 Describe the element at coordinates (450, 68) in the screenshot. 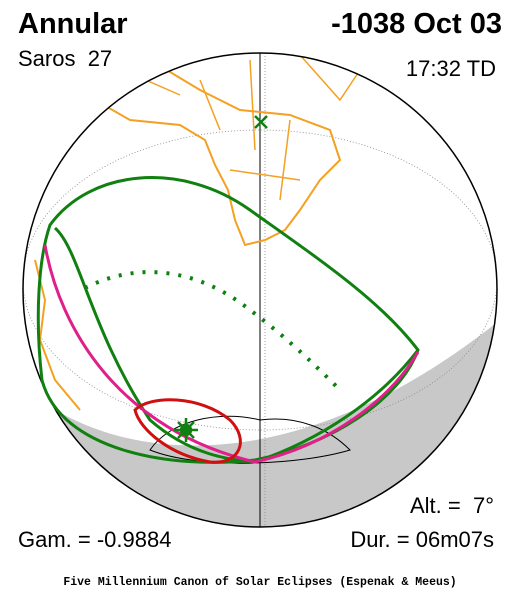

I see `time: 17:32 TD` at that location.